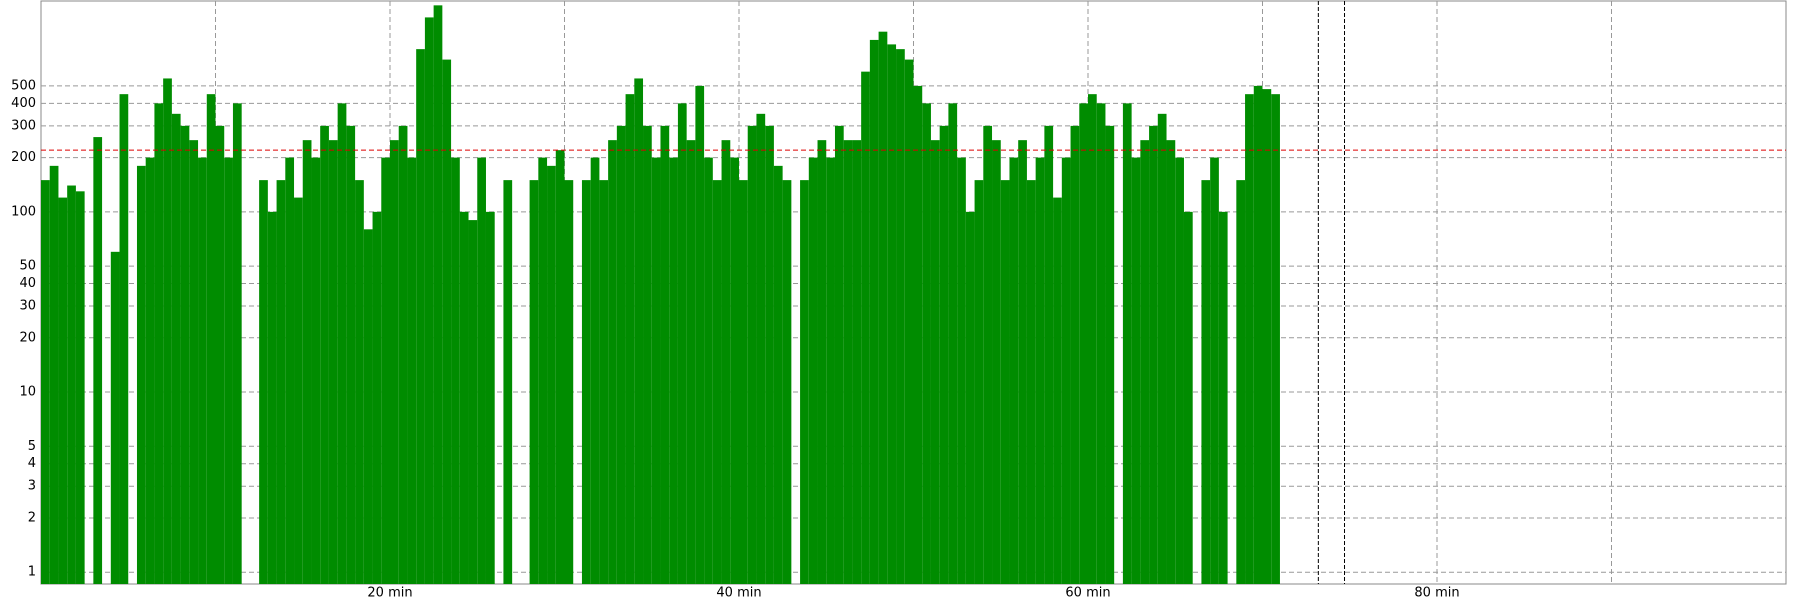 The height and width of the screenshot is (600, 1800). Describe the element at coordinates (32, 446) in the screenshot. I see `y-tick-label: 5` at that location.